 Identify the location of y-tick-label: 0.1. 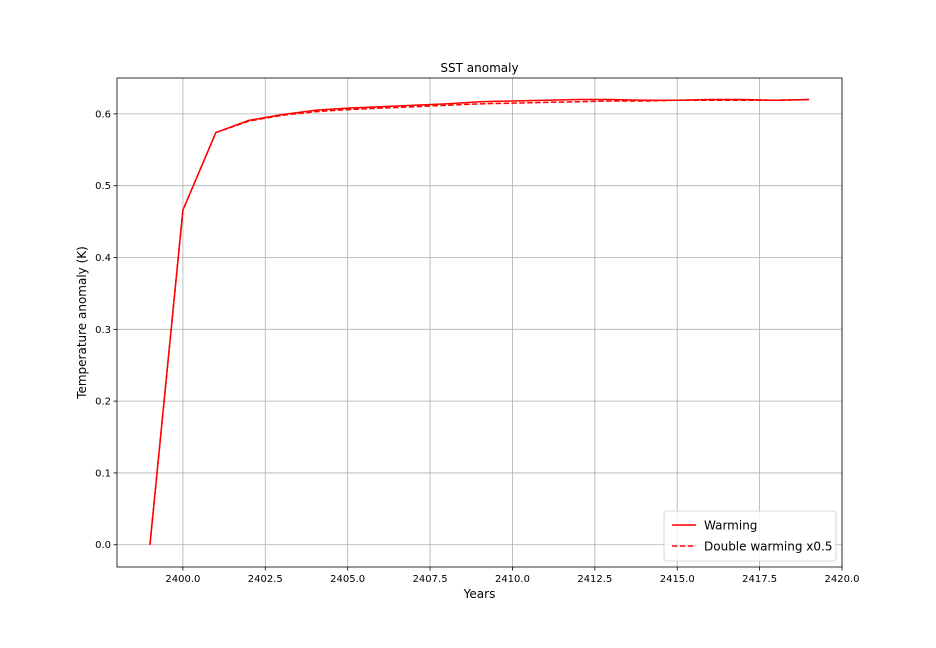
(103, 473).